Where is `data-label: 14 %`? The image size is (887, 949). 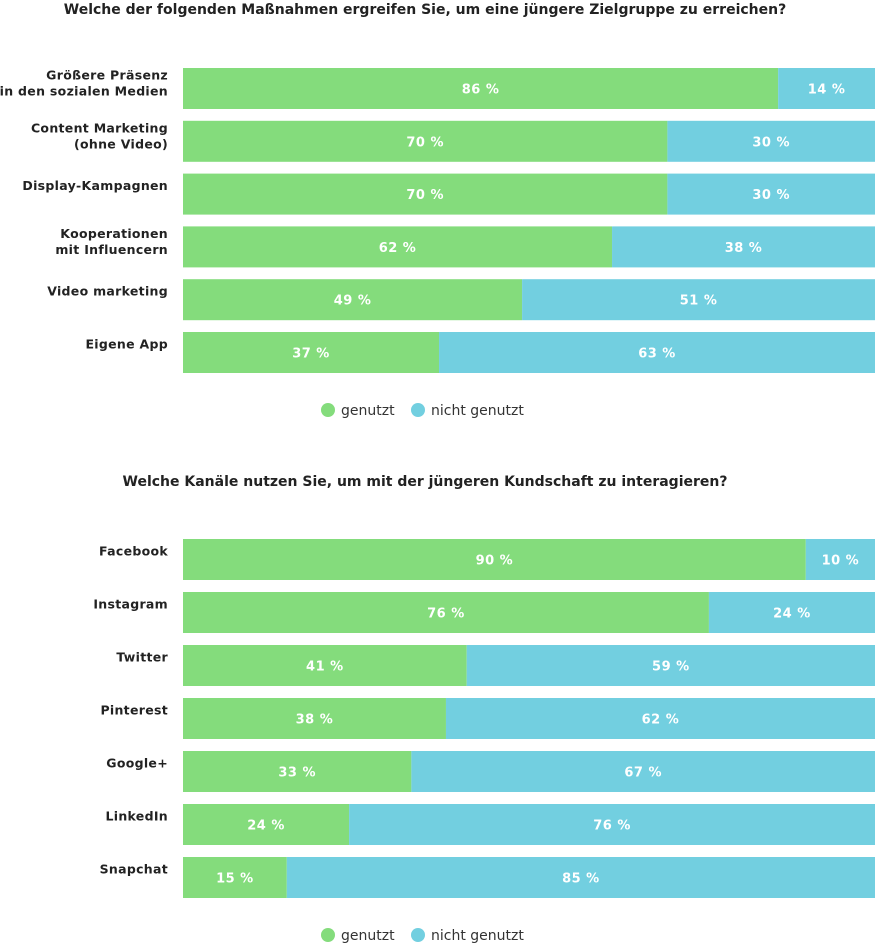 data-label: 14 % is located at coordinates (827, 90).